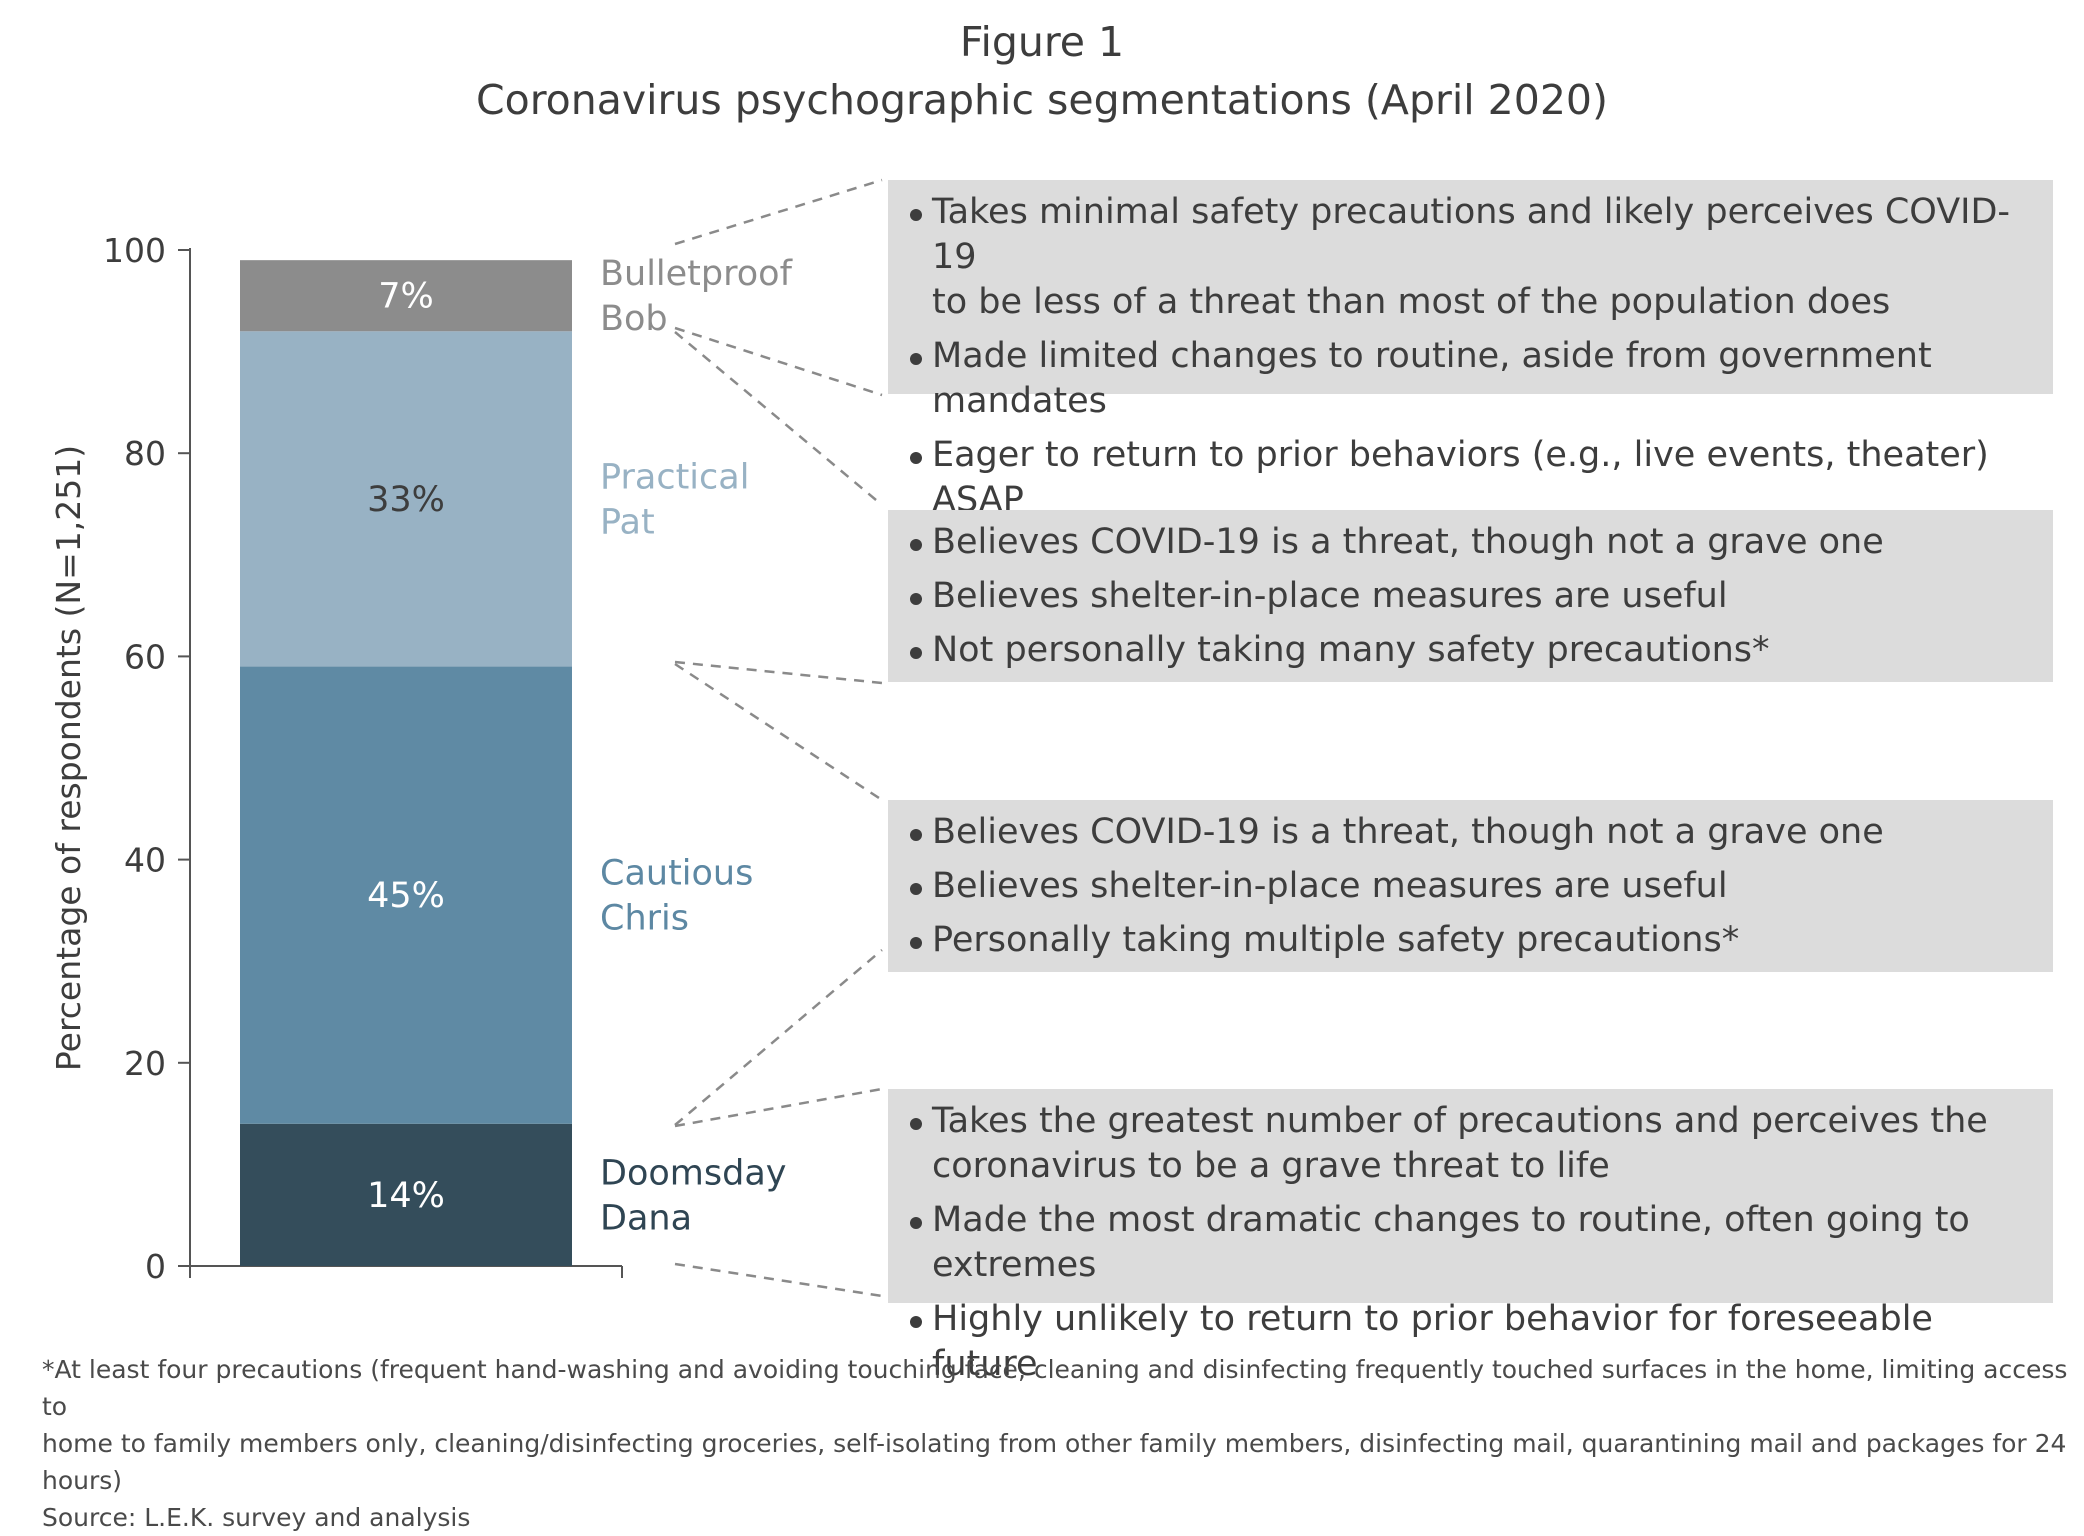 The image size is (2084, 1536). What do you see at coordinates (696, 274) in the screenshot?
I see `segment-name-label: Bulletproof` at bounding box center [696, 274].